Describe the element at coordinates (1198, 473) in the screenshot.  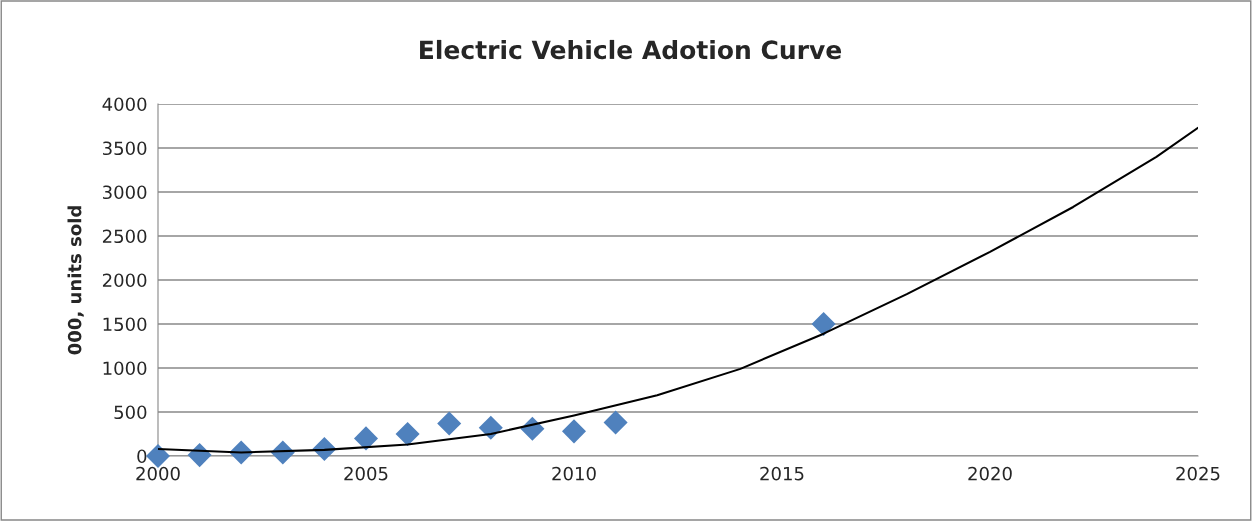
I see `x-tick-label: 2025` at that location.